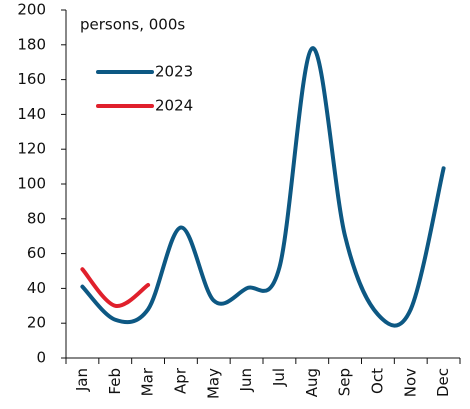  Describe the element at coordinates (174, 72) in the screenshot. I see `legend-label: 2023` at that location.